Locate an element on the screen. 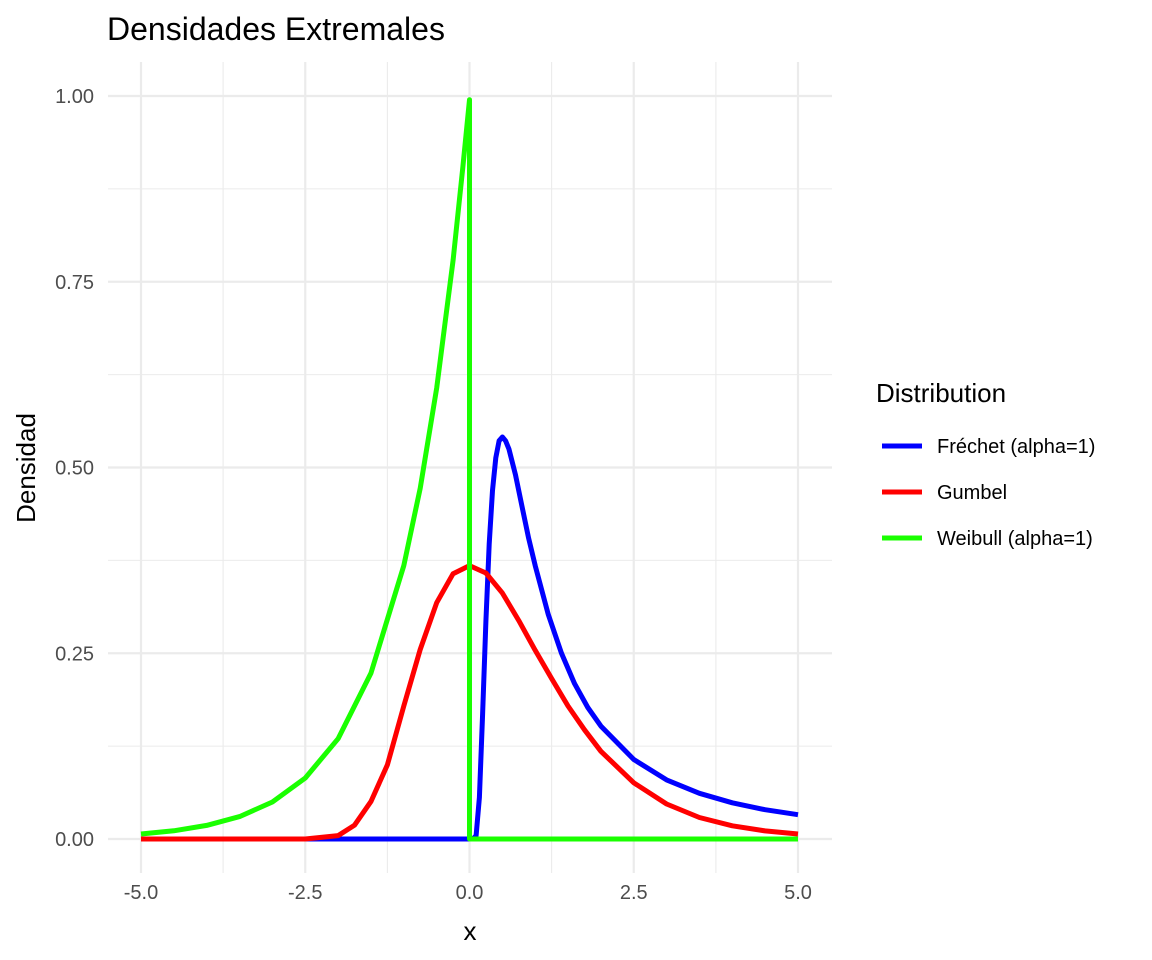  legend-entries: Fréchet (alpha=1) Gumbel Weibull (alpha=1) is located at coordinates (988, 493).